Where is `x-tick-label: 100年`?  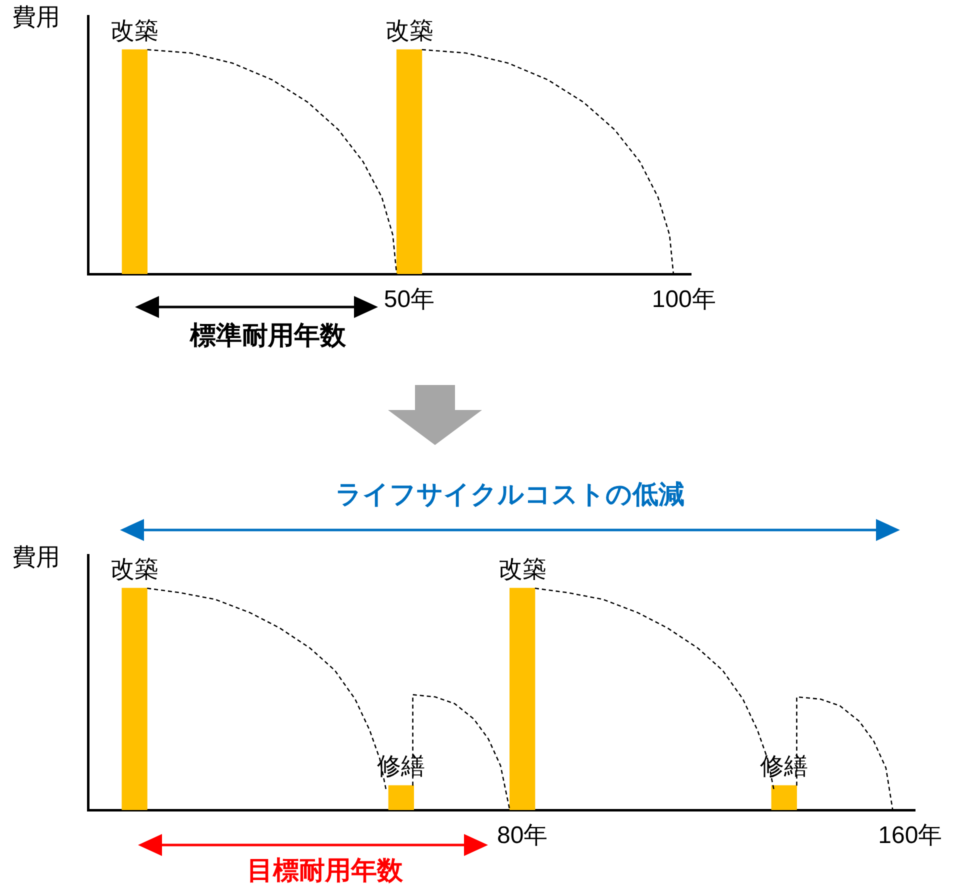
x-tick-label: 100年 is located at coordinates (684, 300).